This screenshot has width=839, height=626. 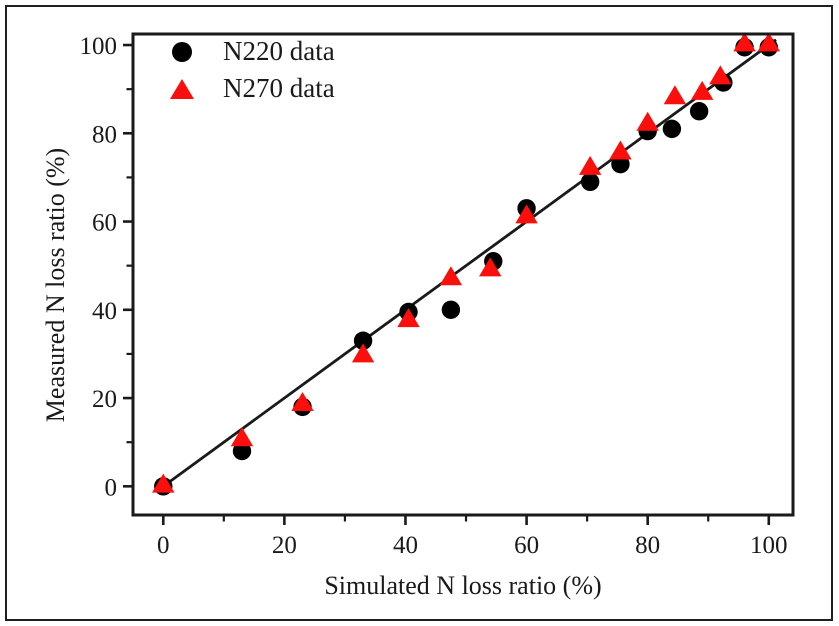 I want to click on y-tick-label: 40, so click(x=104, y=311).